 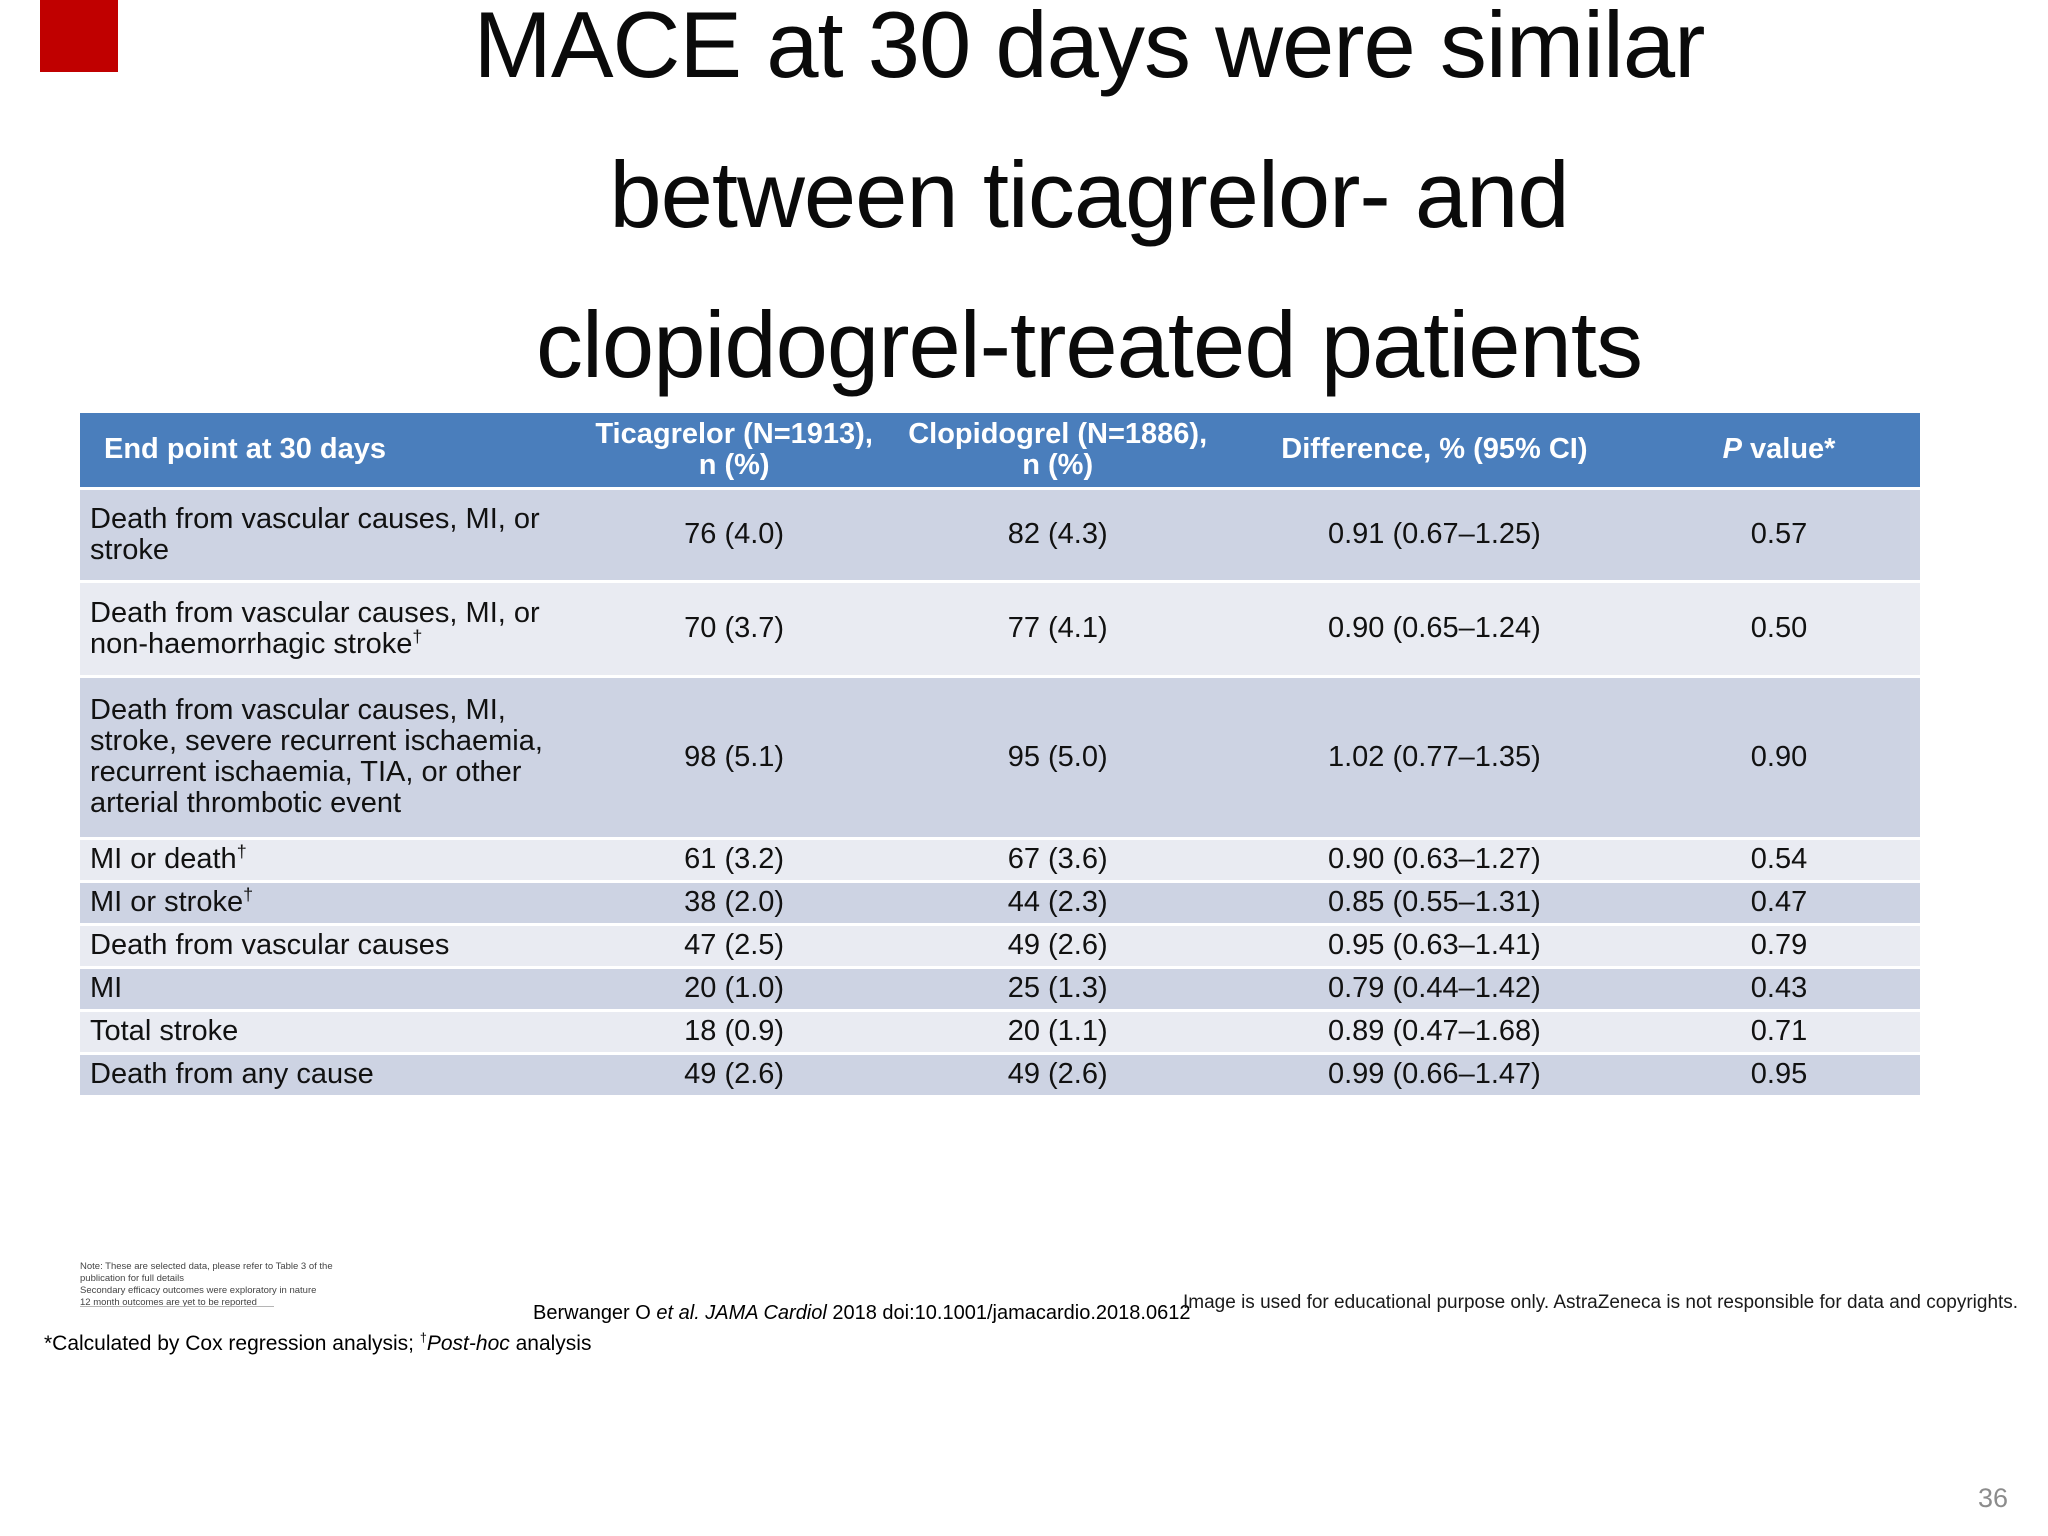 What do you see at coordinates (734, 946) in the screenshot?
I see `ticagrelor-cell: 47 (2.5)` at bounding box center [734, 946].